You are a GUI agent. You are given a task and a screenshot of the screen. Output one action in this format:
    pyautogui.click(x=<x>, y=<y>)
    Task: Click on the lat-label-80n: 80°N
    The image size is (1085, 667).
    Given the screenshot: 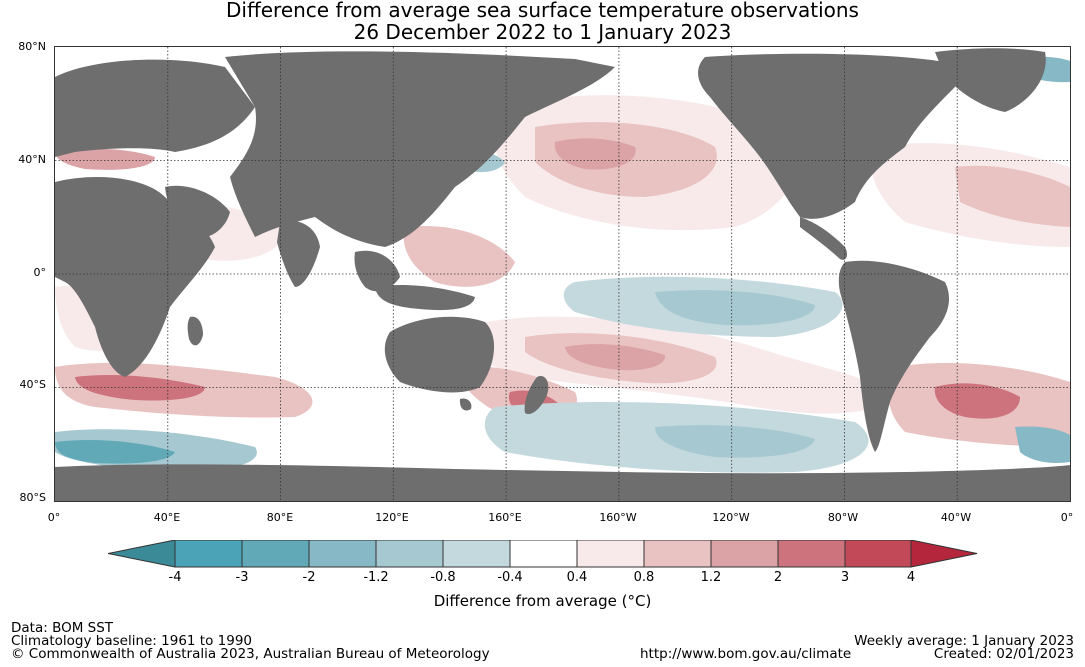 What is the action you would take?
    pyautogui.click(x=32, y=46)
    